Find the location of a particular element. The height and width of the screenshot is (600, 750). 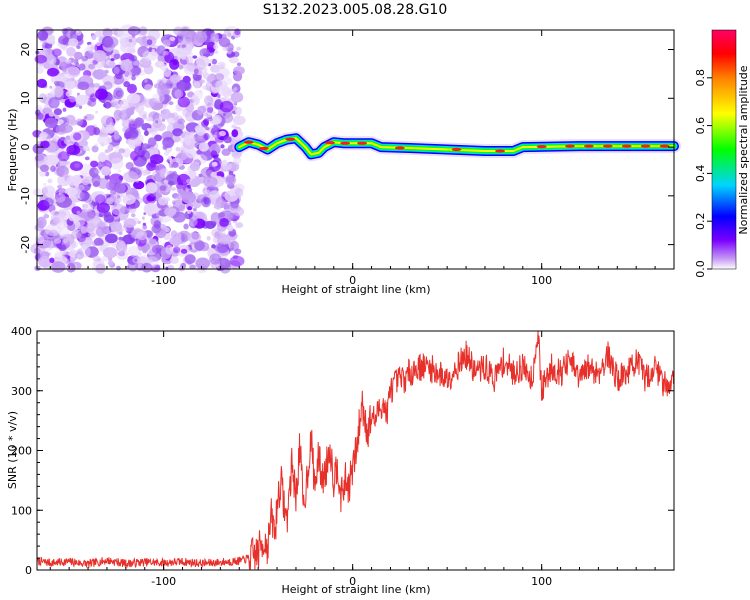

colorbar-ticks: 0.0 0.2 0.4 0.6 0.8 is located at coordinates (703, 173).